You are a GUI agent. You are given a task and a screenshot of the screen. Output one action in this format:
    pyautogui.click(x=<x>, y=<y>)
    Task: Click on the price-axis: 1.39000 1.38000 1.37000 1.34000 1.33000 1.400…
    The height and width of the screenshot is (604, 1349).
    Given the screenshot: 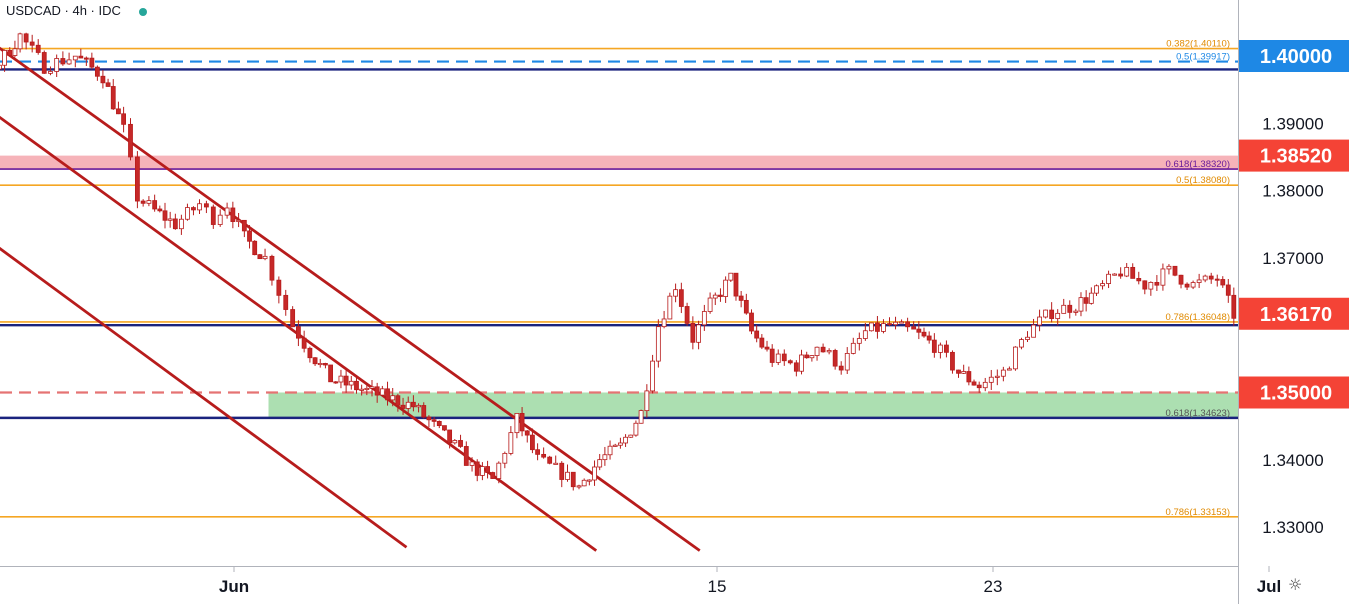 What is the action you would take?
    pyautogui.click(x=1294, y=288)
    